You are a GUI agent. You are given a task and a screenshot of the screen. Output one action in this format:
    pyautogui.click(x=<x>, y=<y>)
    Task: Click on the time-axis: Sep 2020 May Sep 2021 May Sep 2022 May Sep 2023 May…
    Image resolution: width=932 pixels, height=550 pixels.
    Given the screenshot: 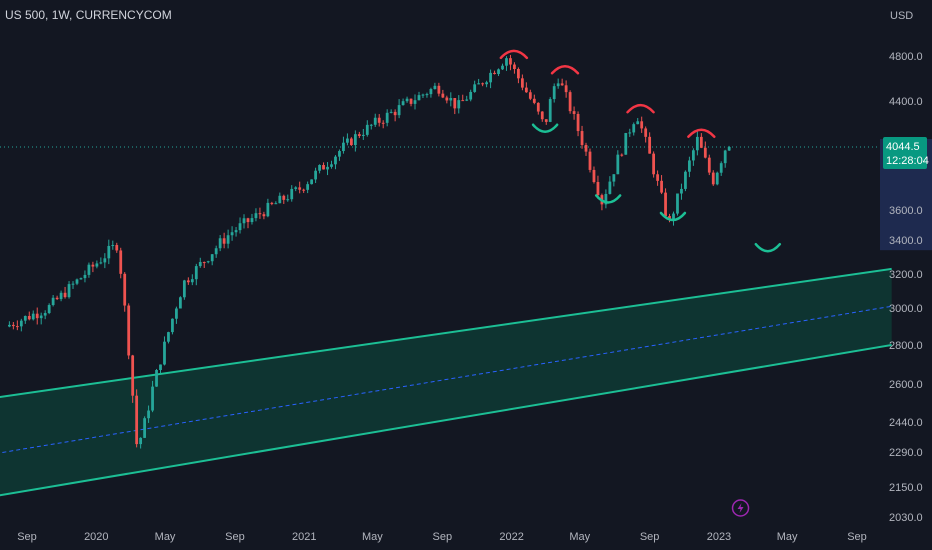 What is the action you would take?
    pyautogui.click(x=442, y=537)
    